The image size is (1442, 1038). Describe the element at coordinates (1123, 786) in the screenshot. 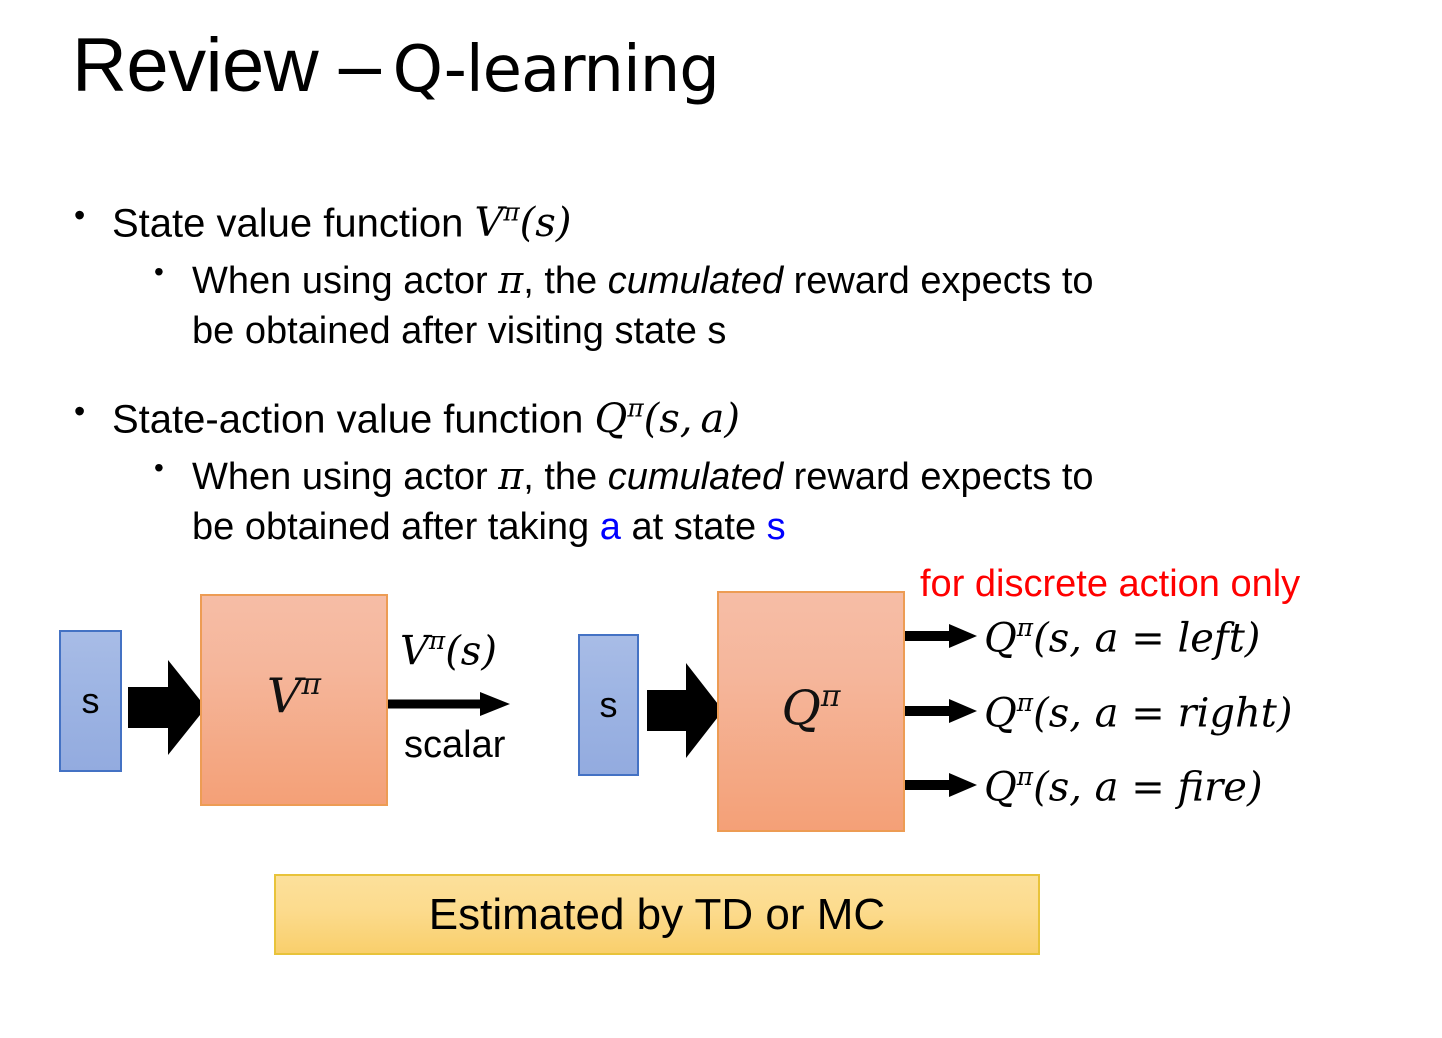

I see `q-output-label-fire: Qπ(s, a = fire)` at that location.